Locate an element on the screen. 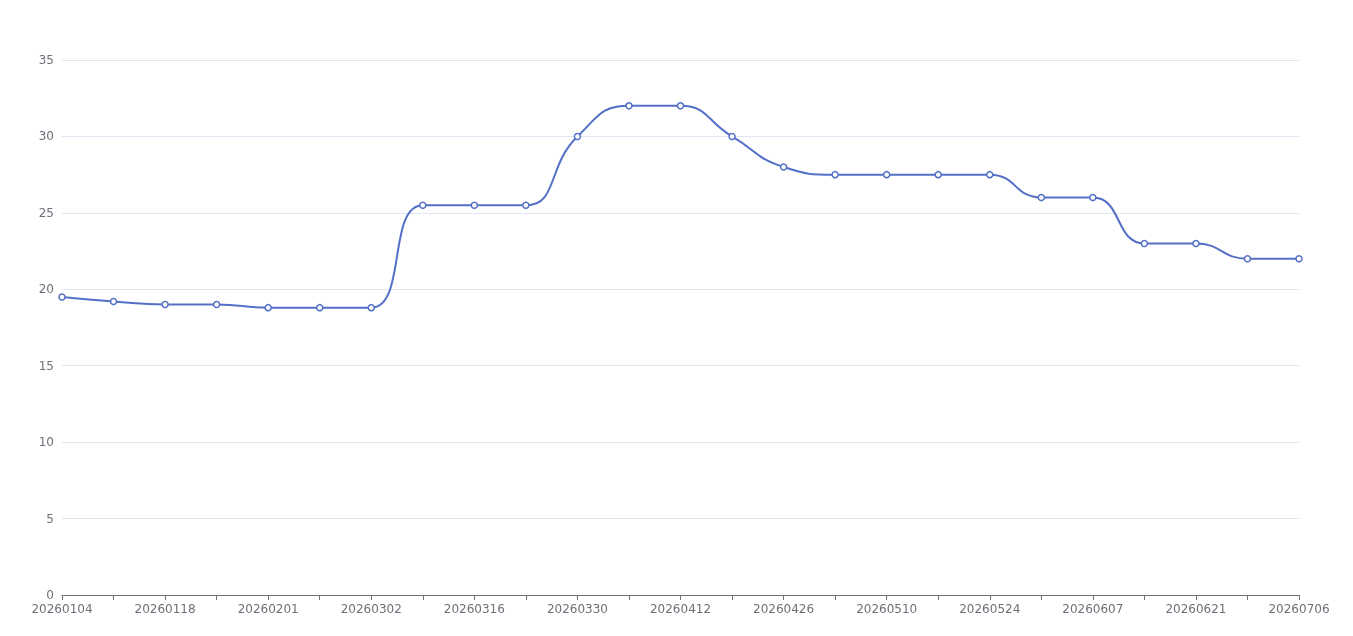 This screenshot has height=636, width=1353. y-tick-label: 15 is located at coordinates (46, 365).